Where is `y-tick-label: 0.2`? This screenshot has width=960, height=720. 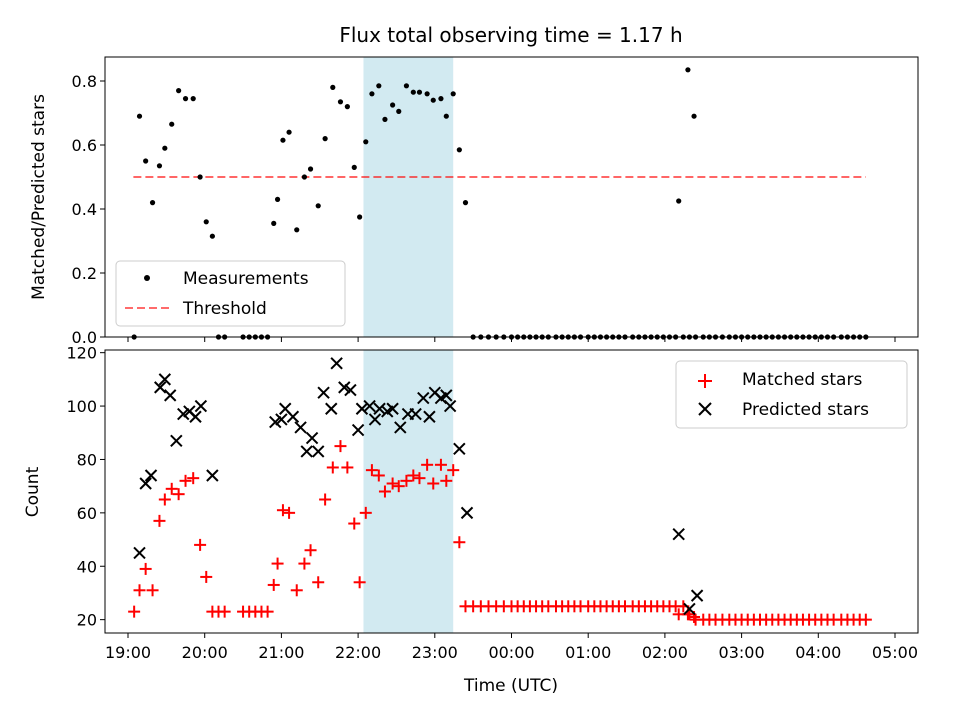 y-tick-label: 0.2 is located at coordinates (84, 273).